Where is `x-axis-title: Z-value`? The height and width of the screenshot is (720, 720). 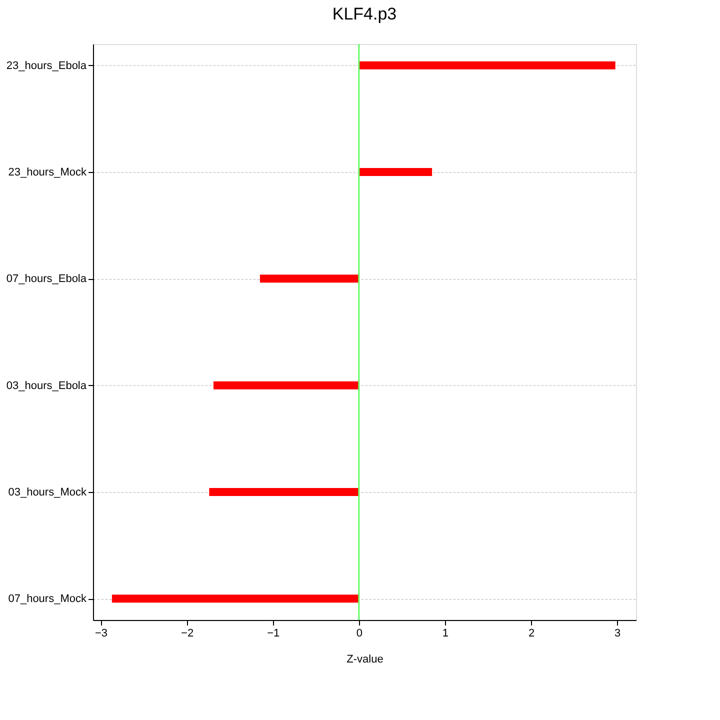 x-axis-title: Z-value is located at coordinates (365, 660).